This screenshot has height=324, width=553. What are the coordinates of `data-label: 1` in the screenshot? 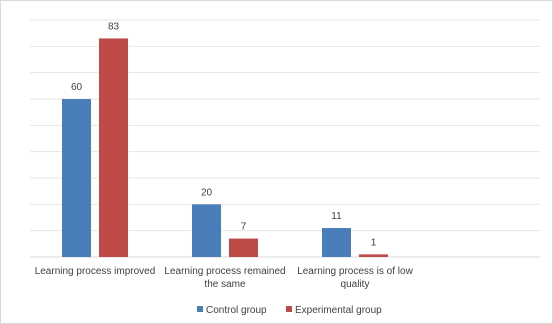 It's located at (374, 242).